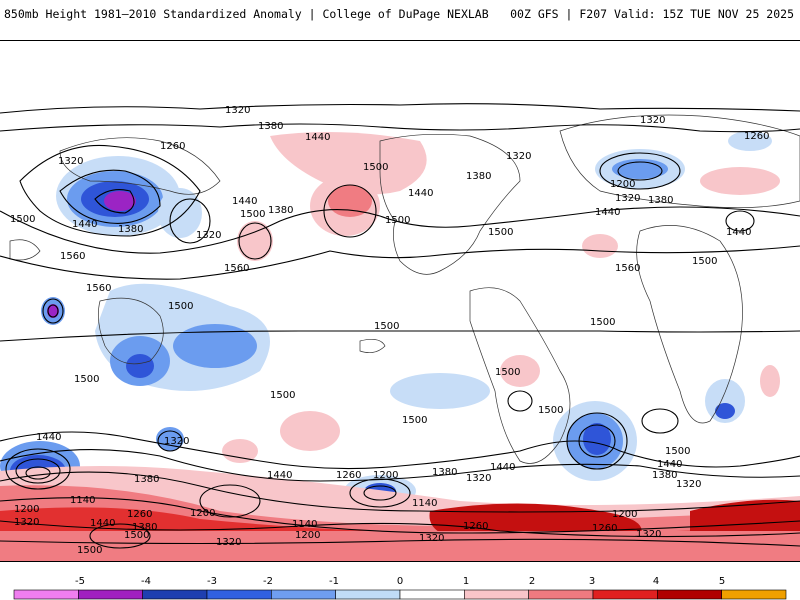  Describe the element at coordinates (208, 235) in the screenshot. I see `contour-label-1320-c: 1320` at that location.